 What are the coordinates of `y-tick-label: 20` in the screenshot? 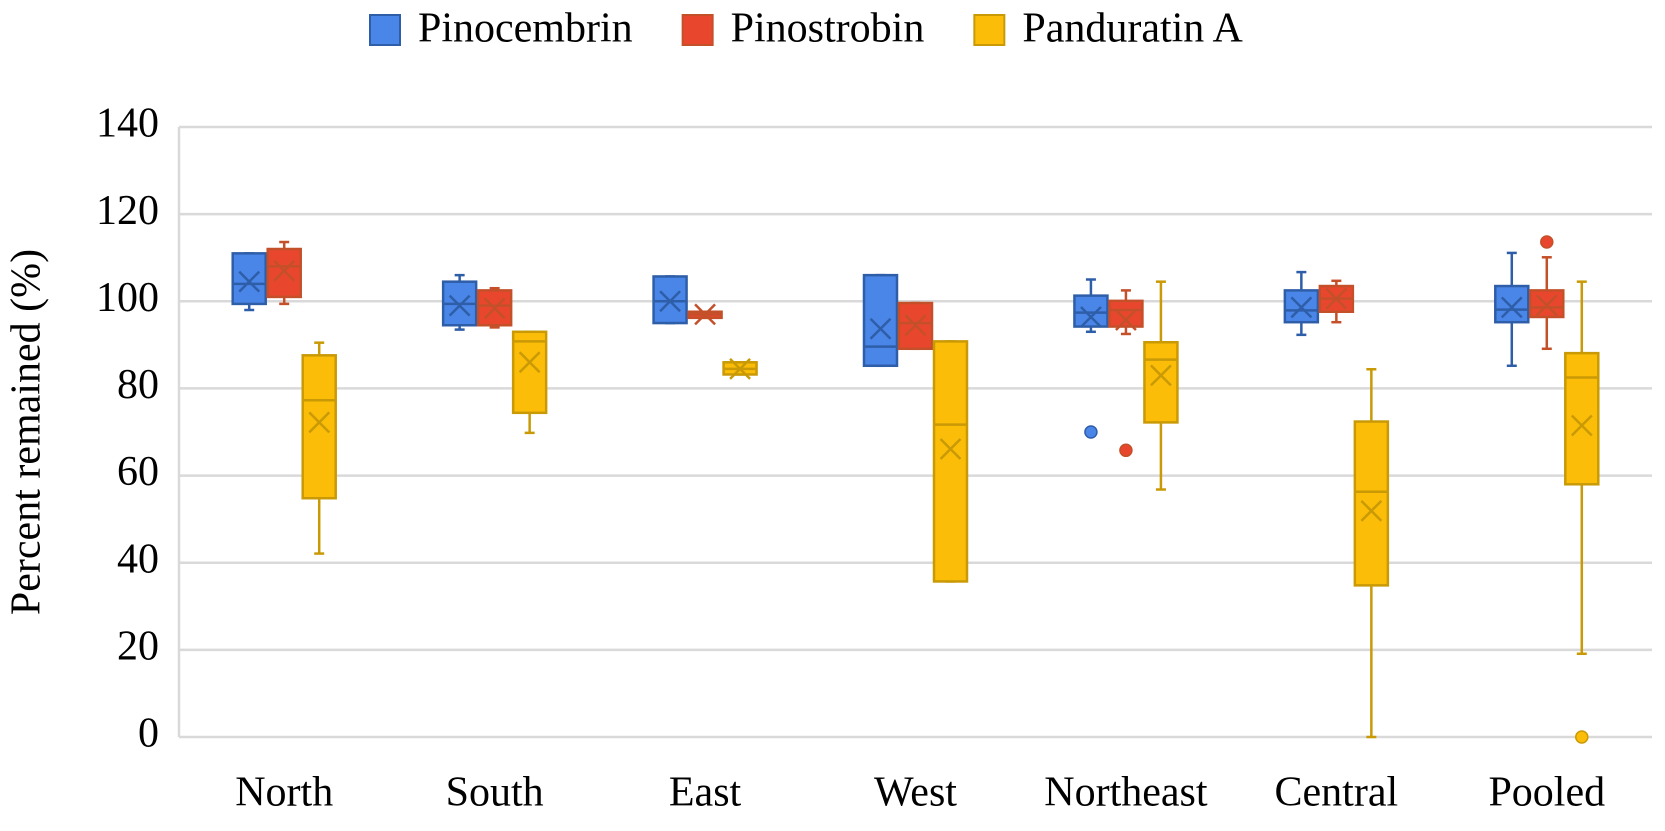 It's located at (138, 646).